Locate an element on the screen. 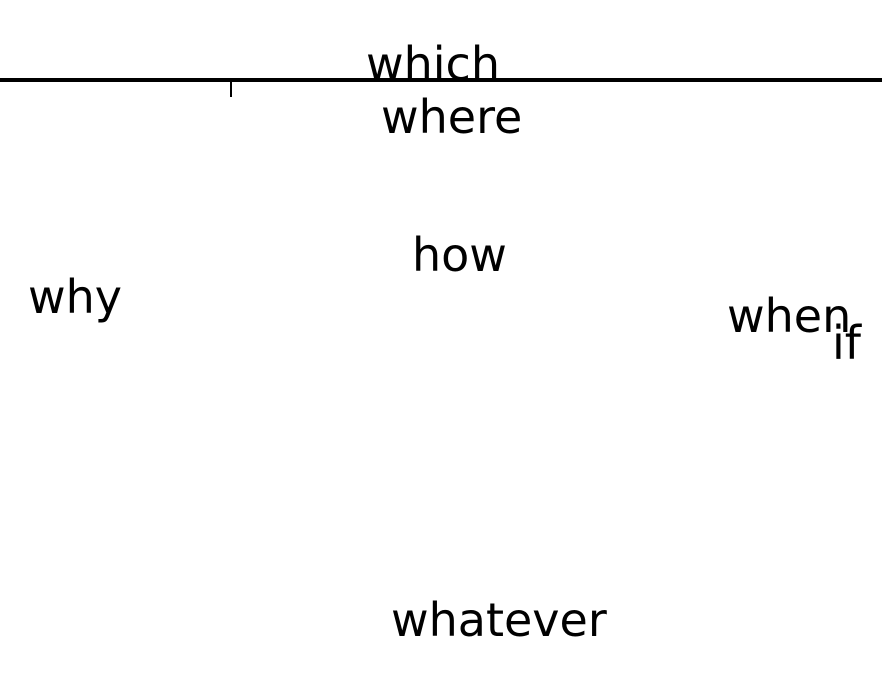  word-how: how is located at coordinates (459, 255).